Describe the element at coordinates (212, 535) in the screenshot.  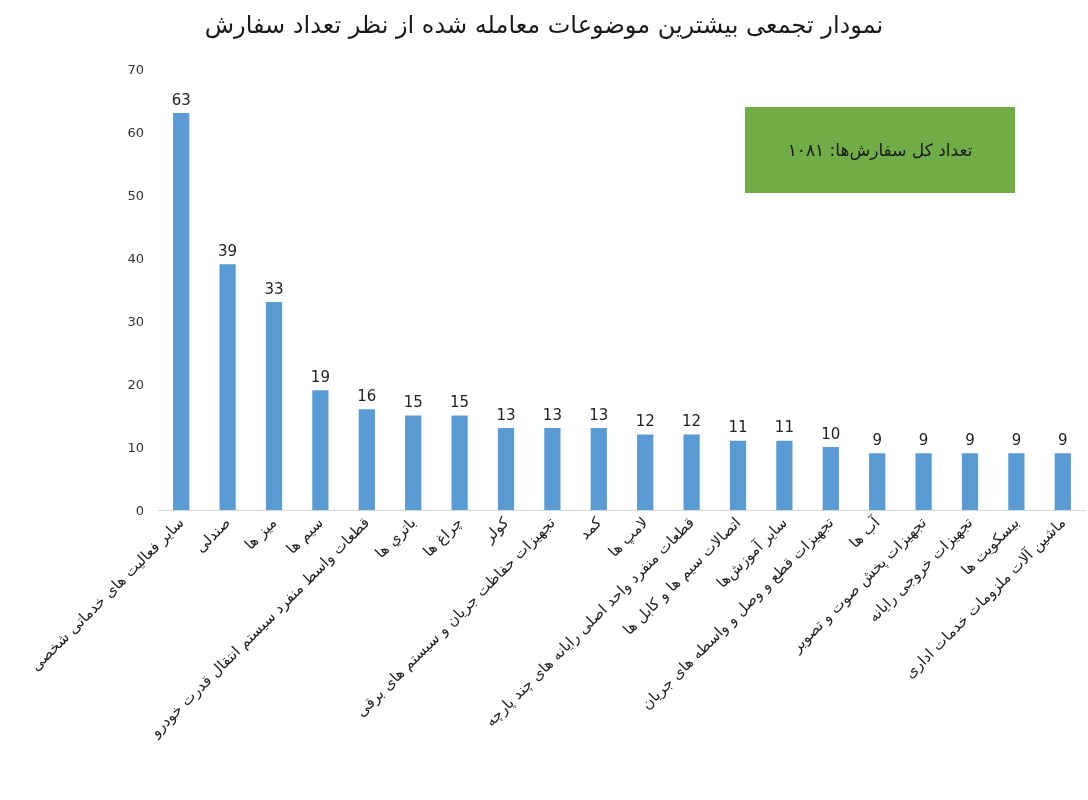
I see `x-tick-label: صندلی` at that location.